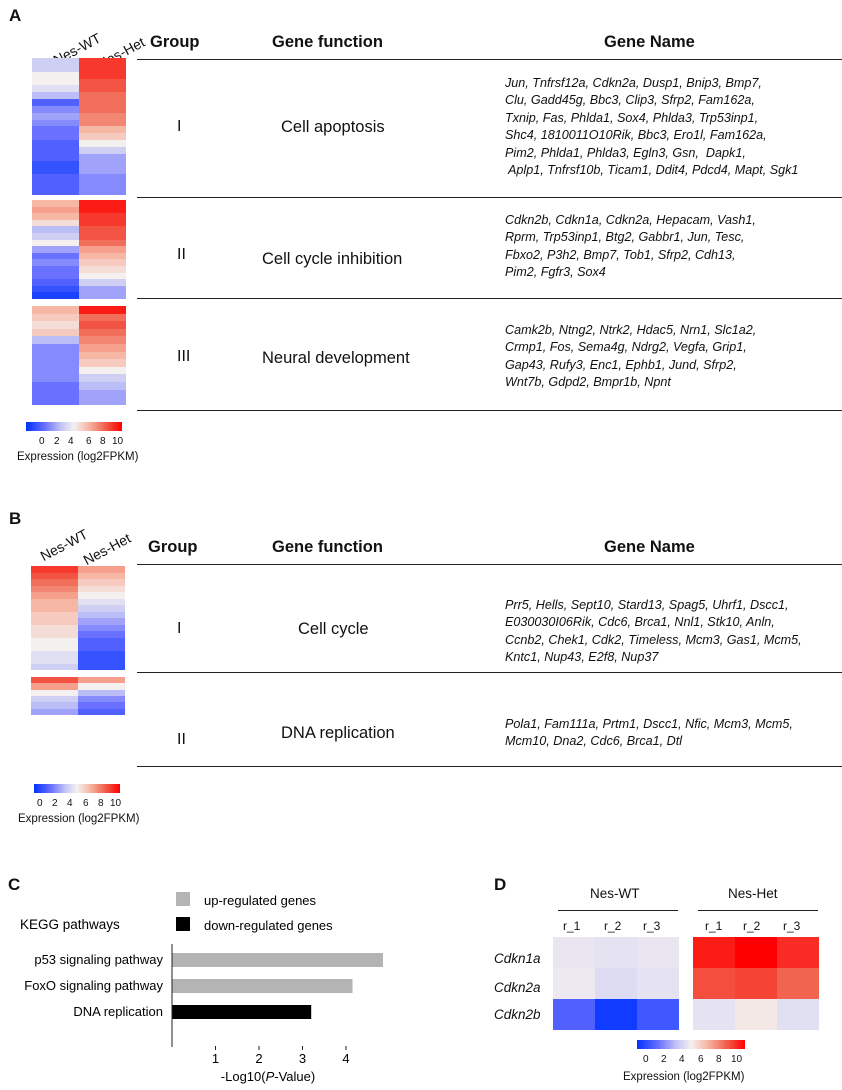  I want to click on gene-function-label: Neural development, so click(336, 358).